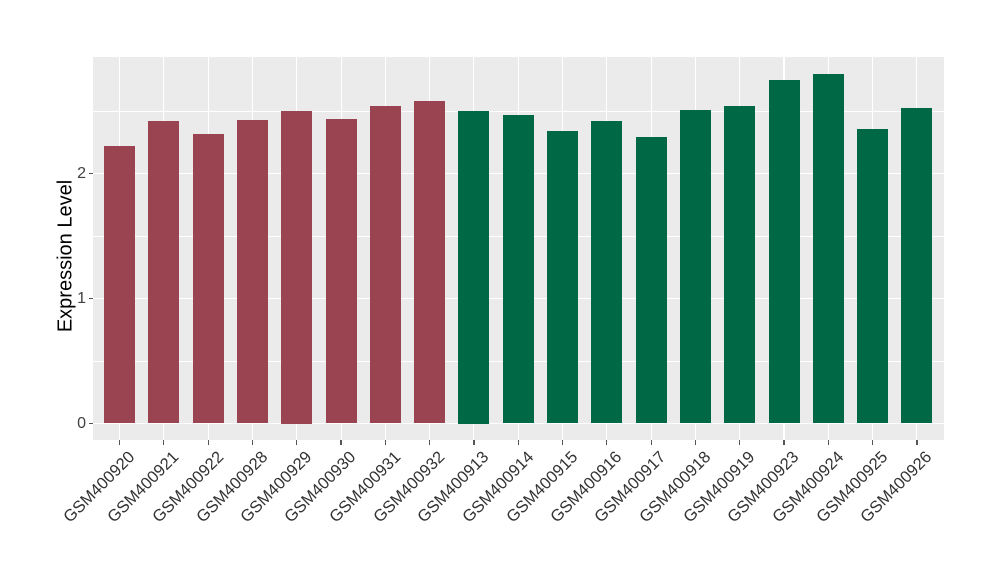 The width and height of the screenshot is (1000, 580). What do you see at coordinates (81, 173) in the screenshot?
I see `y-tick-label: 2` at bounding box center [81, 173].